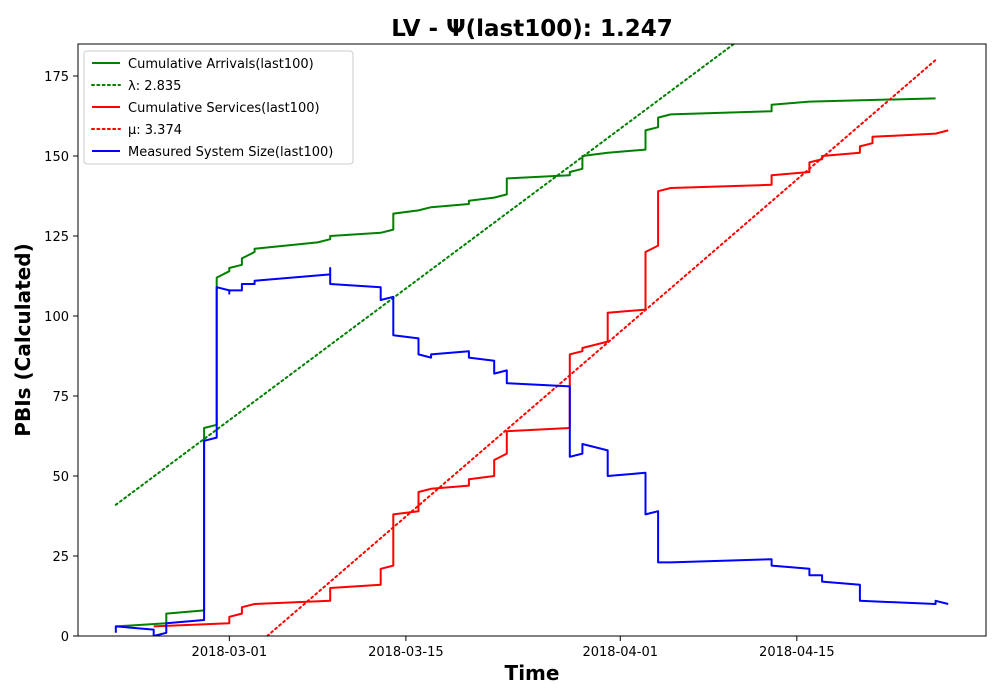  I want to click on y-tick-label: 50, so click(60, 477).